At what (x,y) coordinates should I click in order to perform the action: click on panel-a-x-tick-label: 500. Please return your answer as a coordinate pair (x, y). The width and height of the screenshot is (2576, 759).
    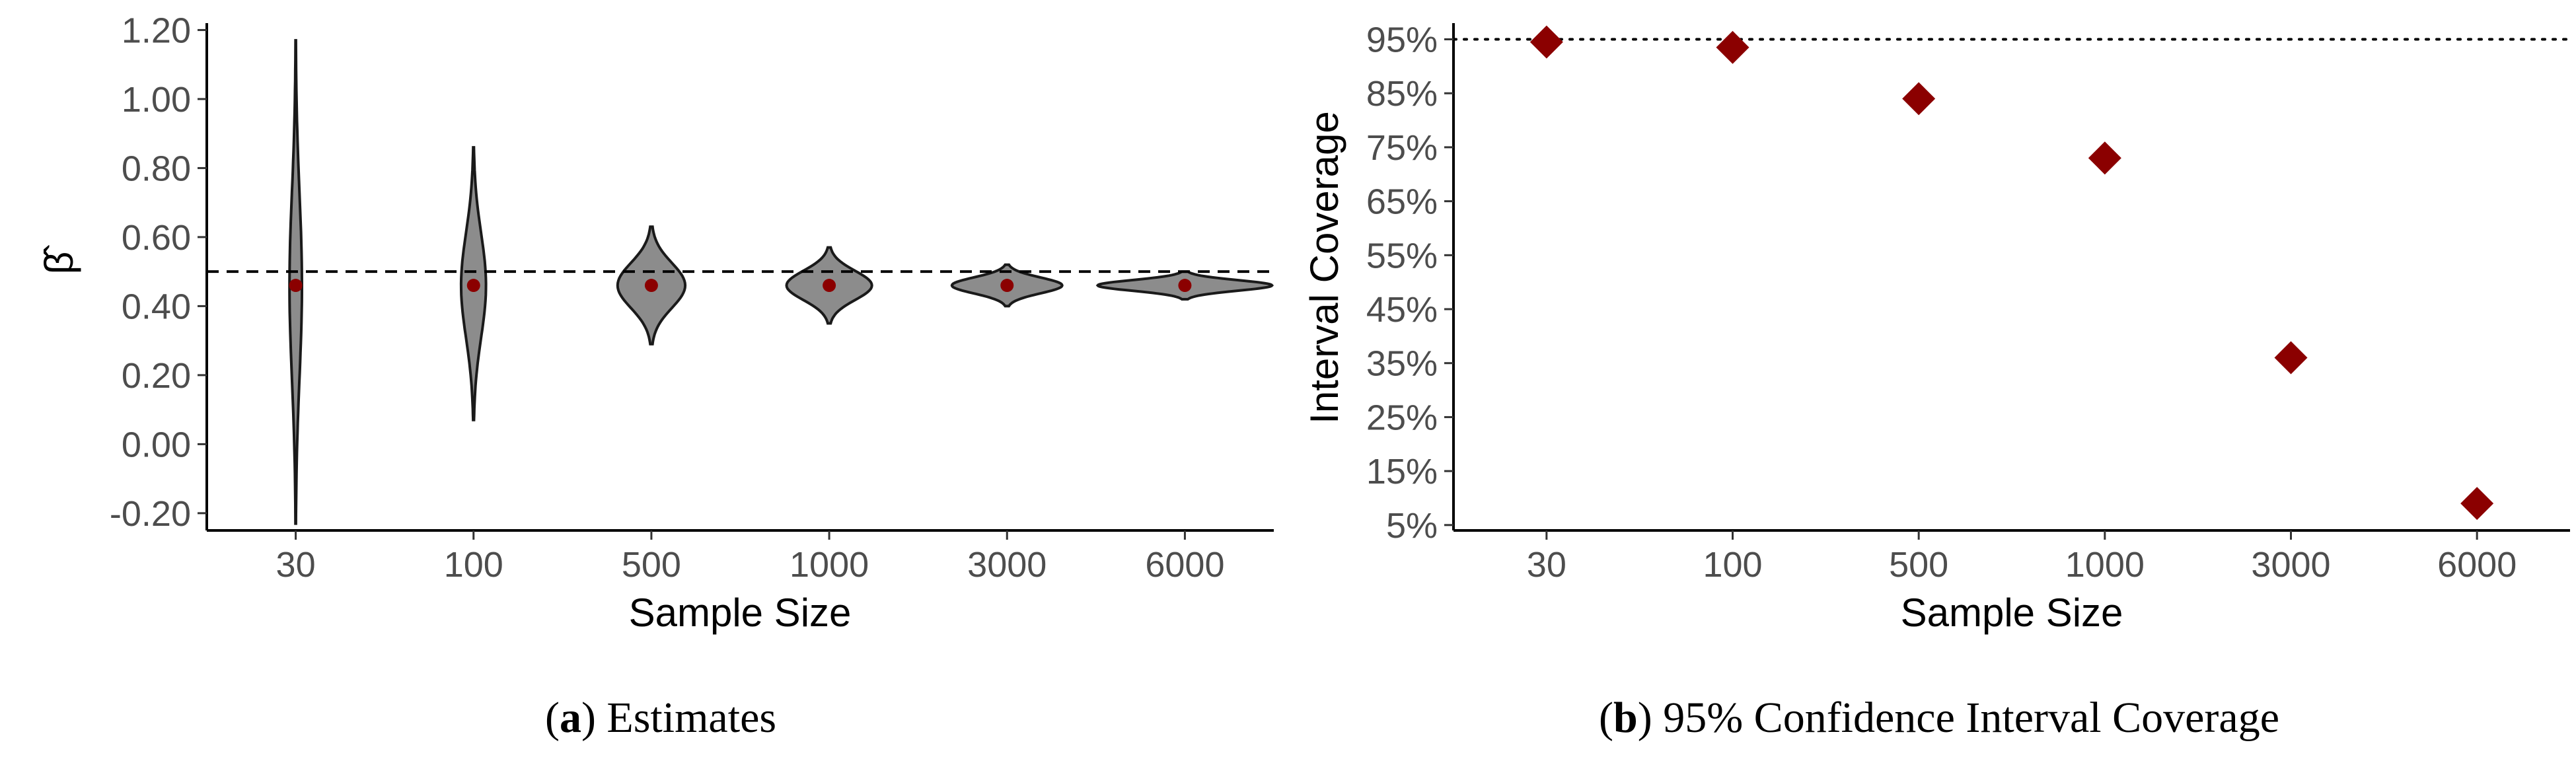
    Looking at the image, I should click on (651, 565).